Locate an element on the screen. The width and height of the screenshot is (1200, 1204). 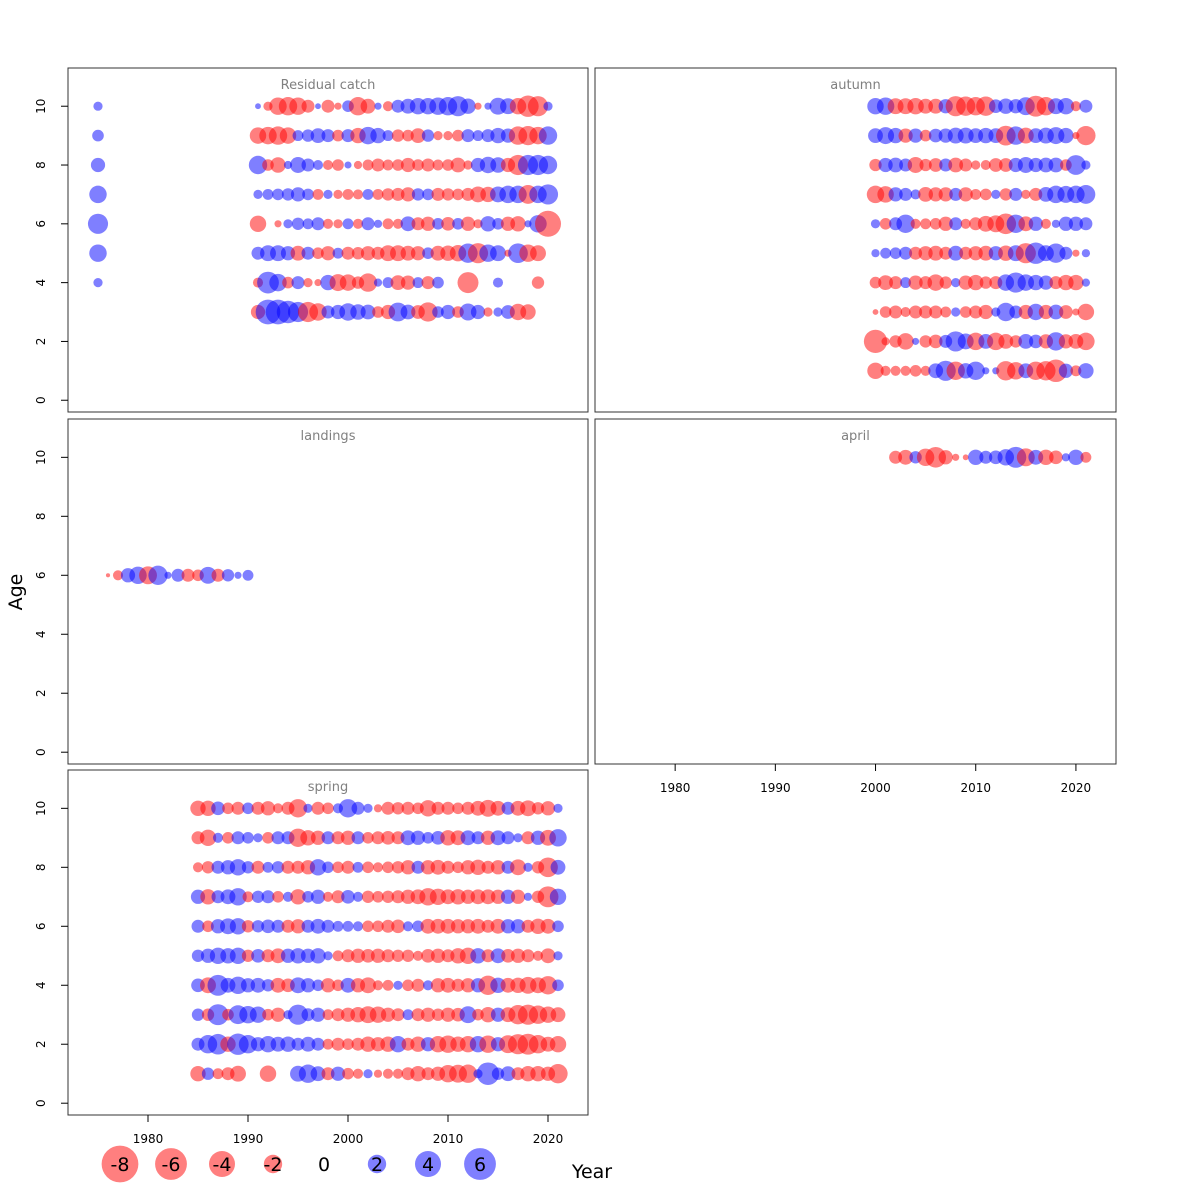
y-tick-label: 0 is located at coordinates (41, 1103).